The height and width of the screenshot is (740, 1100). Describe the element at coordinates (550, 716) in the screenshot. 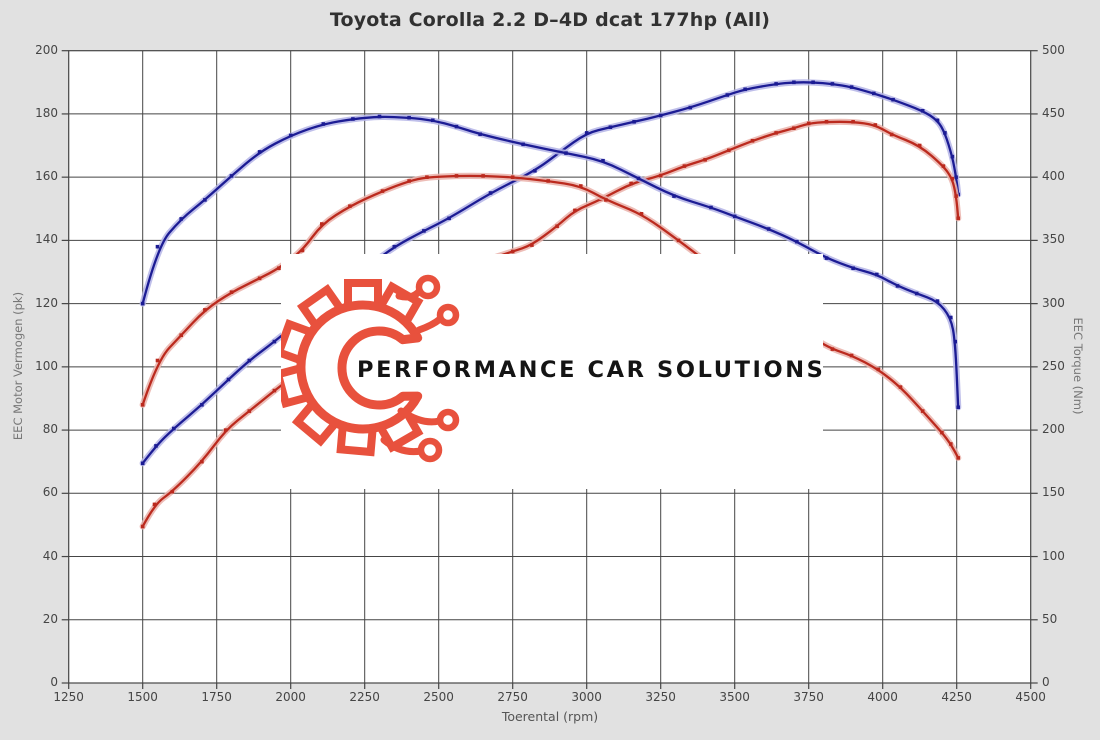

I see `x-axis-label: Toerental (rpm)` at that location.